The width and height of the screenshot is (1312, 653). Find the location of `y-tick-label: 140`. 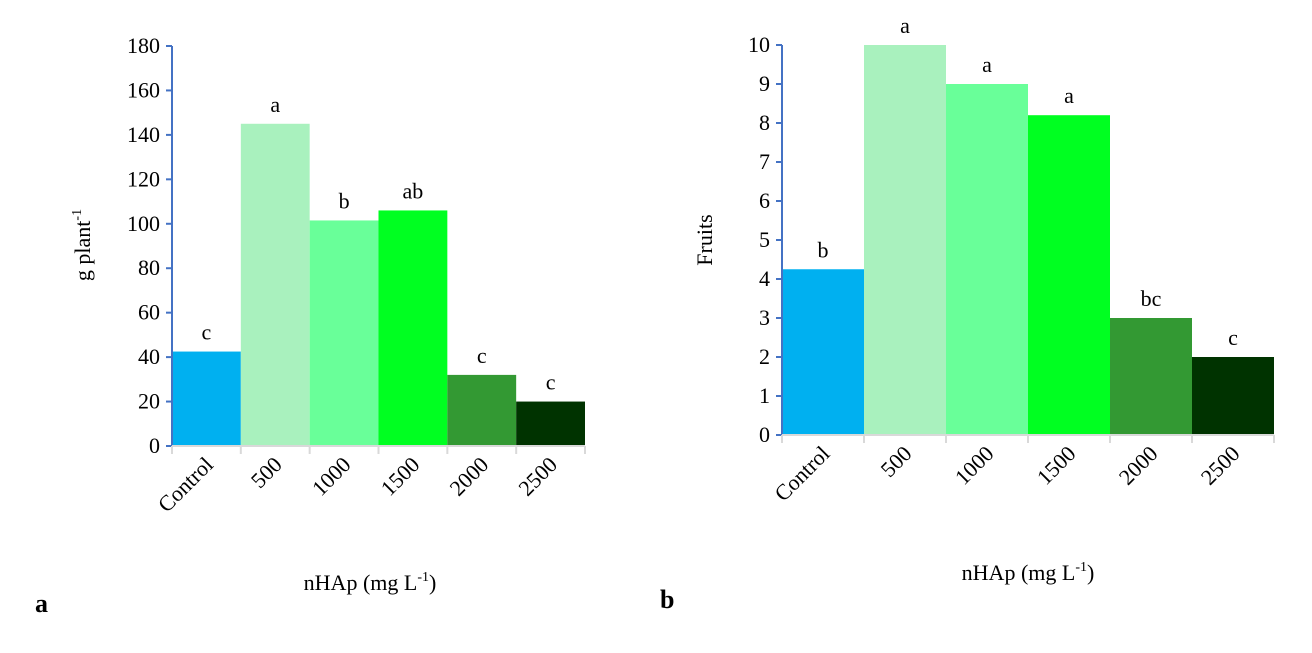

y-tick-label: 140 is located at coordinates (143, 134).